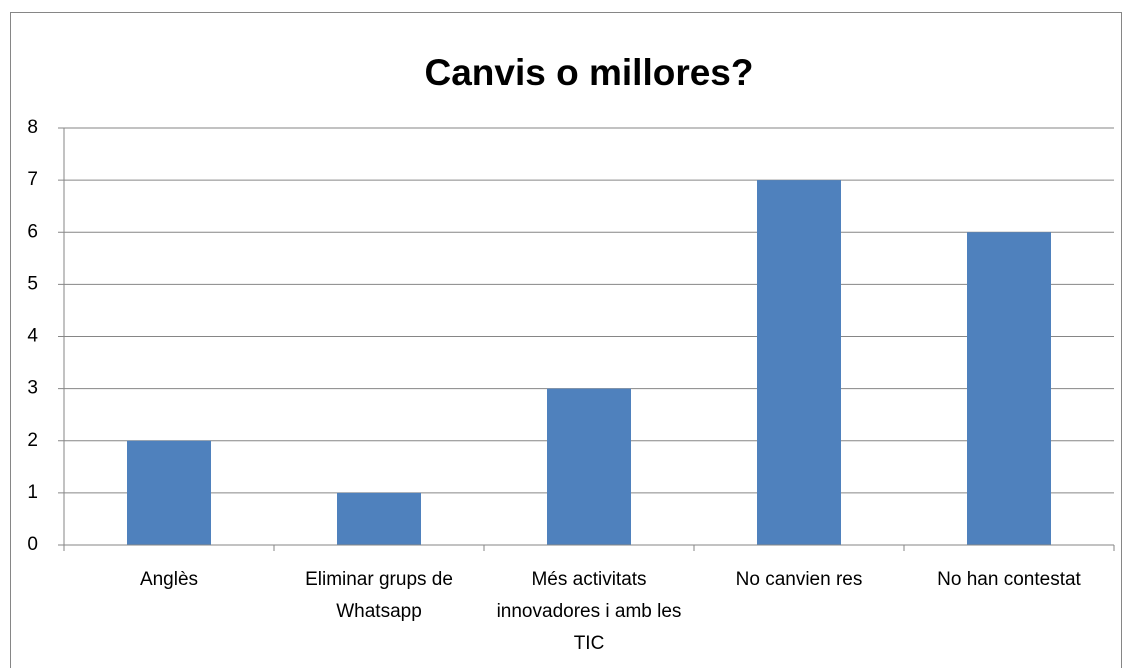 Image resolution: width=1134 pixels, height=668 pixels. I want to click on chart-title: Canvis o millores?, so click(589, 72).